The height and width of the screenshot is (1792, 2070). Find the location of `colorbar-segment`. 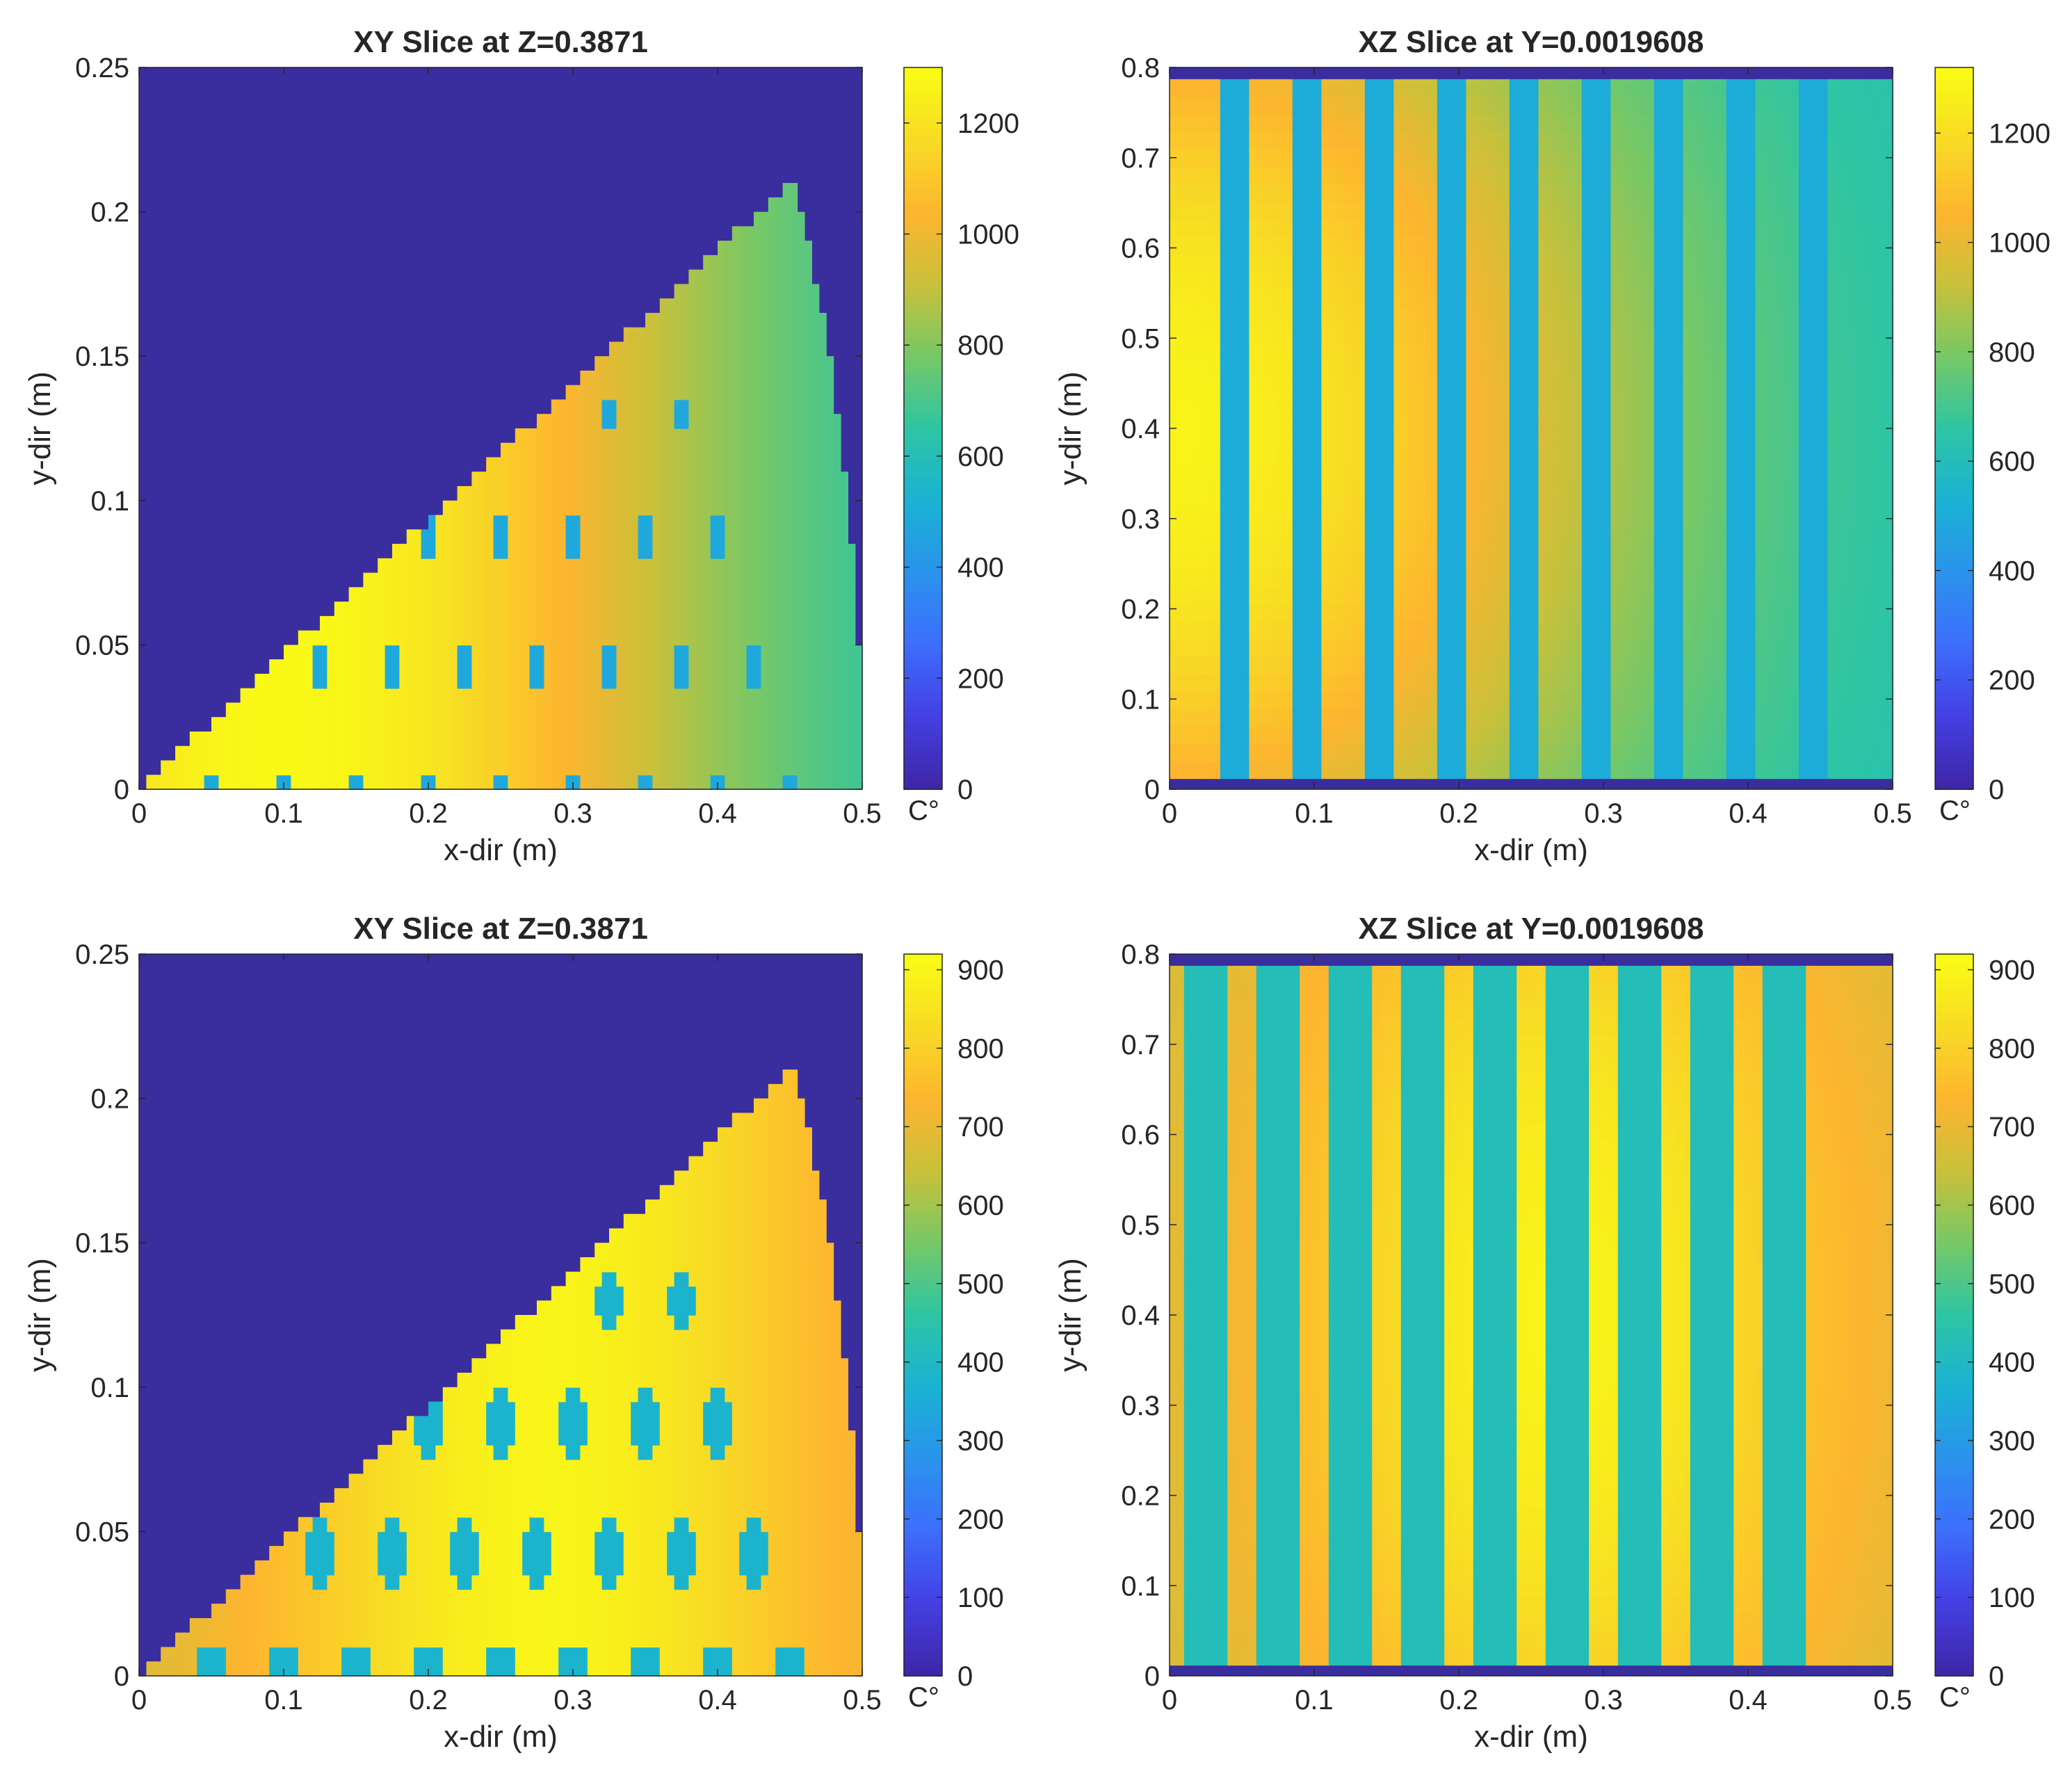

colorbar-segment is located at coordinates (923, 395).